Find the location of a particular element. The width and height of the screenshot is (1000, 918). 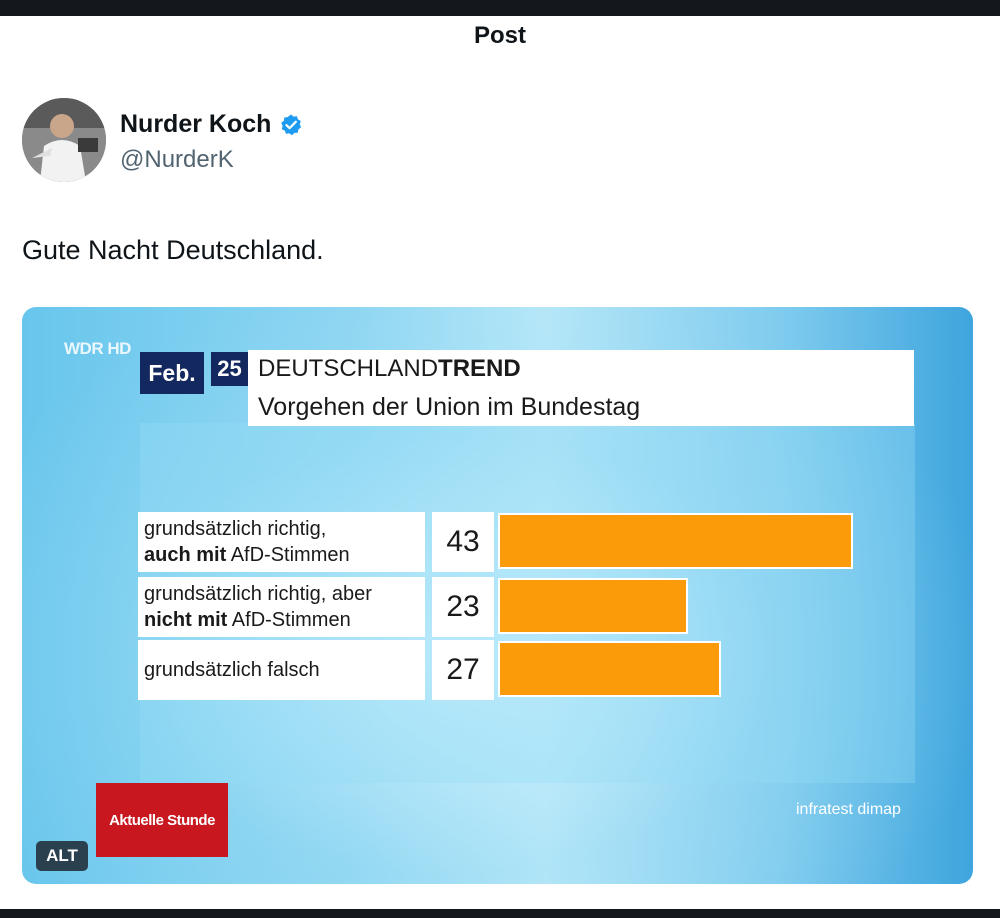

avatar is located at coordinates (64, 140).